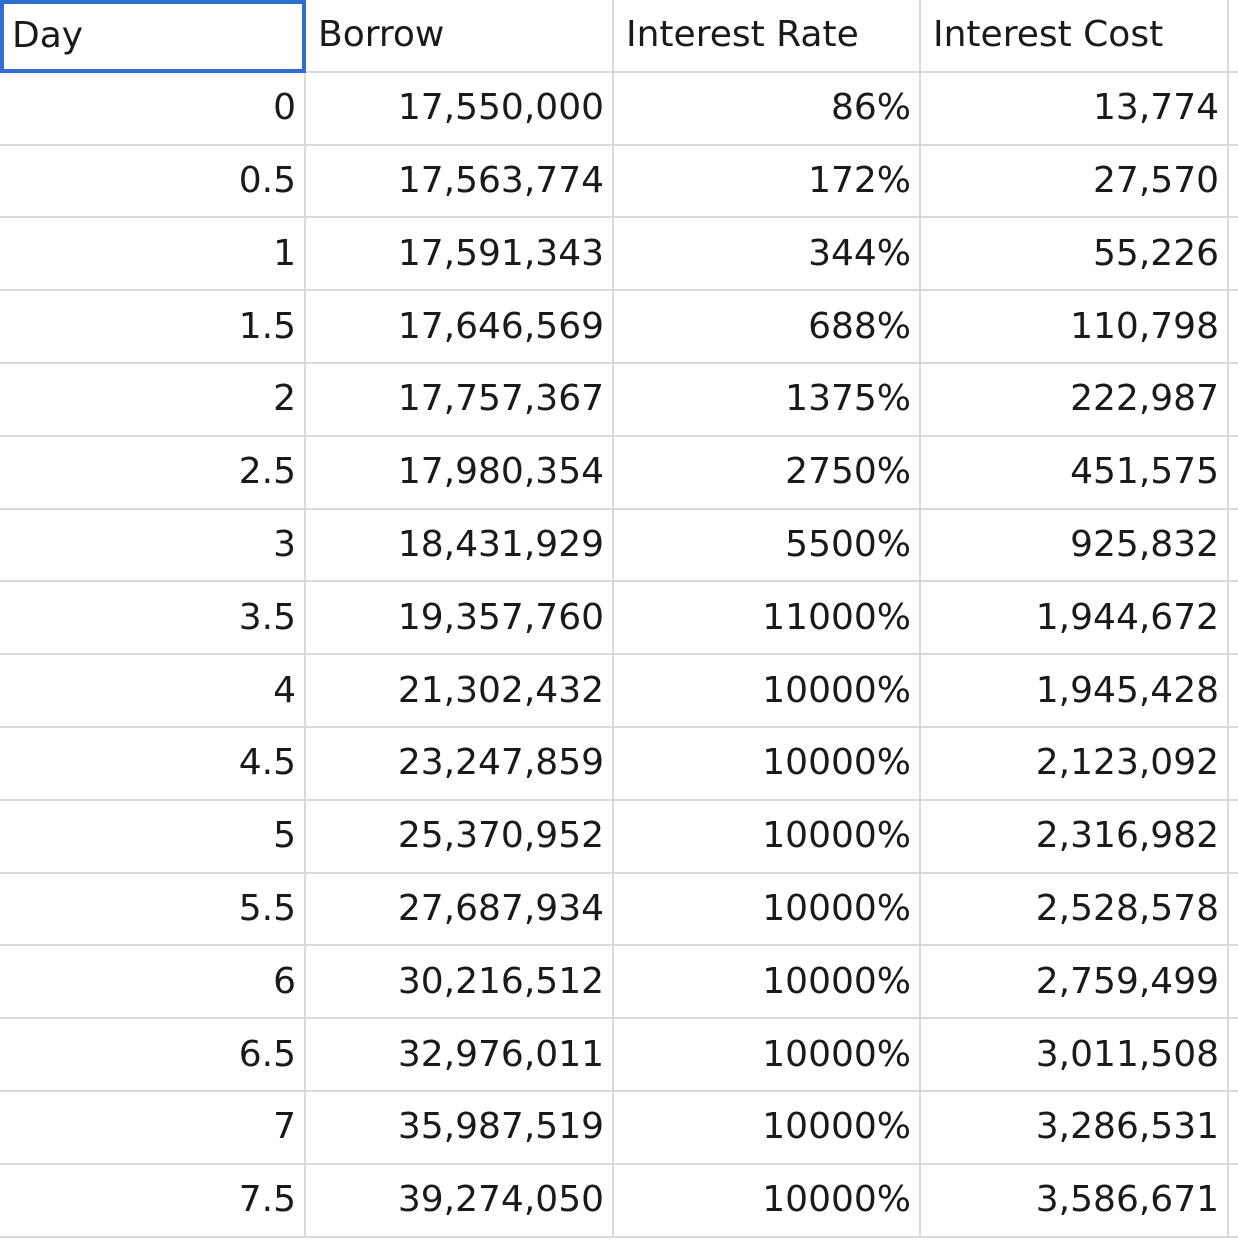 Image resolution: width=1238 pixels, height=1246 pixels. Describe the element at coordinates (1075, 1201) in the screenshot. I see `table-cell-interest-cost: 3,586,671` at that location.